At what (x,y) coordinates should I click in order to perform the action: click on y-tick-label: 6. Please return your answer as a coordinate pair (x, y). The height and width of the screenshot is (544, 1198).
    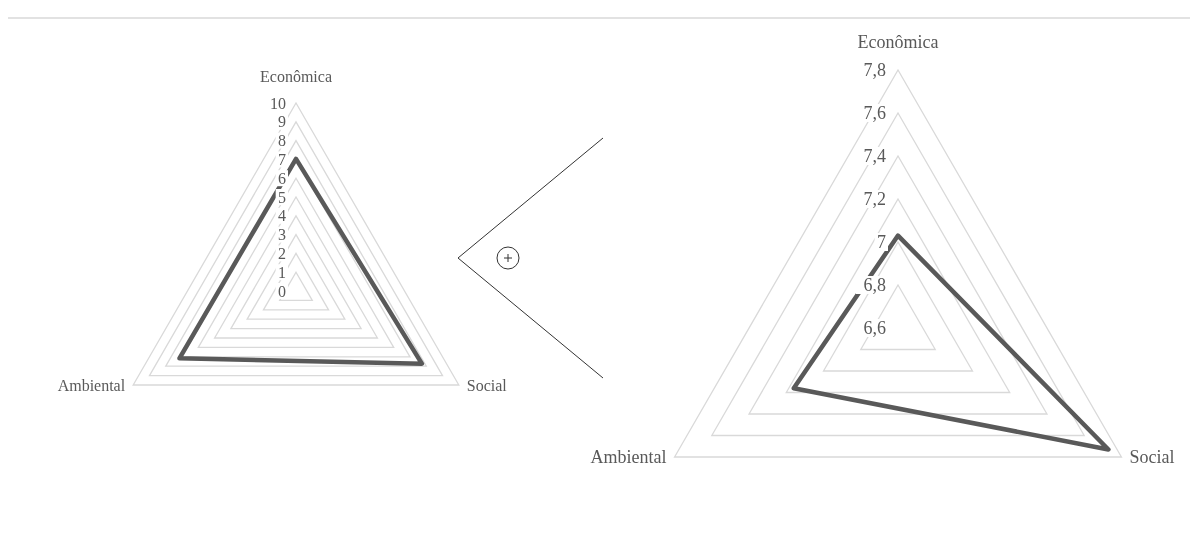
    Looking at the image, I should click on (282, 178).